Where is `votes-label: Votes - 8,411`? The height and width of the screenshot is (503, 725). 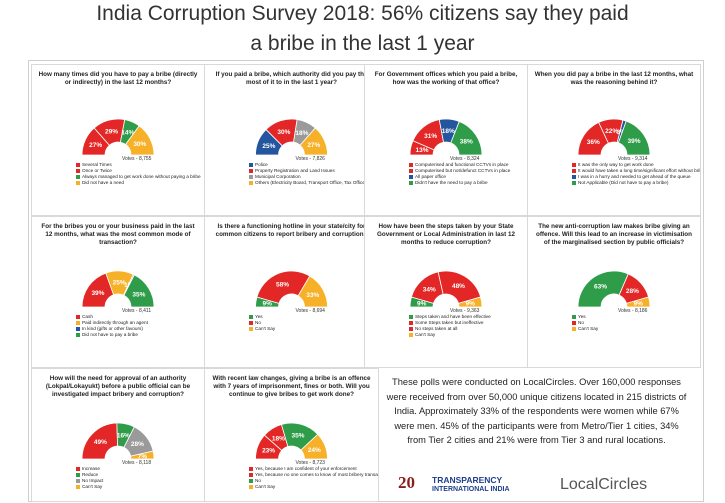
votes-label: Votes - 8,411 is located at coordinates (136, 311).